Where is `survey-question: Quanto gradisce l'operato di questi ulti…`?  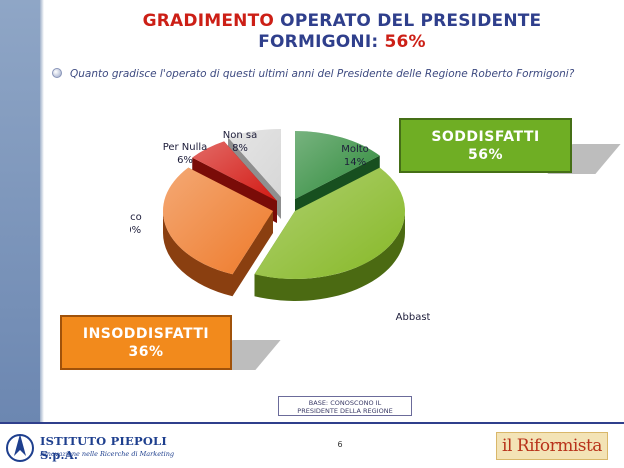 survey-question: Quanto gradisce l'operato di questi ulti… is located at coordinates (338, 74).